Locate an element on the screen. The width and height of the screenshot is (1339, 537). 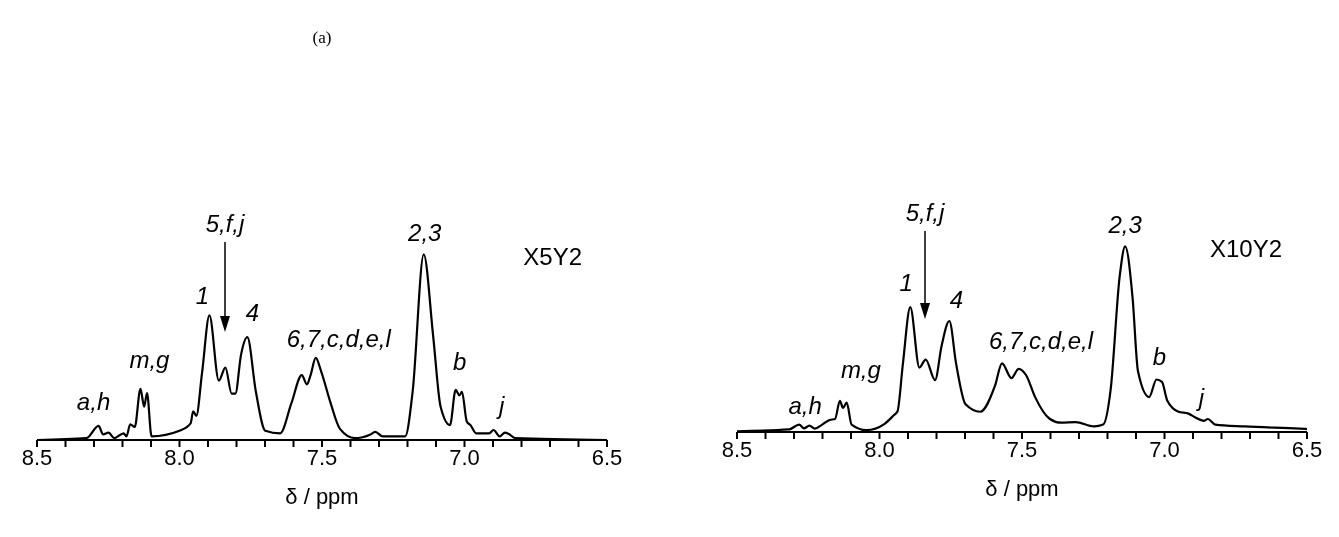
annotation: X10Y2 is located at coordinates (1245, 248).